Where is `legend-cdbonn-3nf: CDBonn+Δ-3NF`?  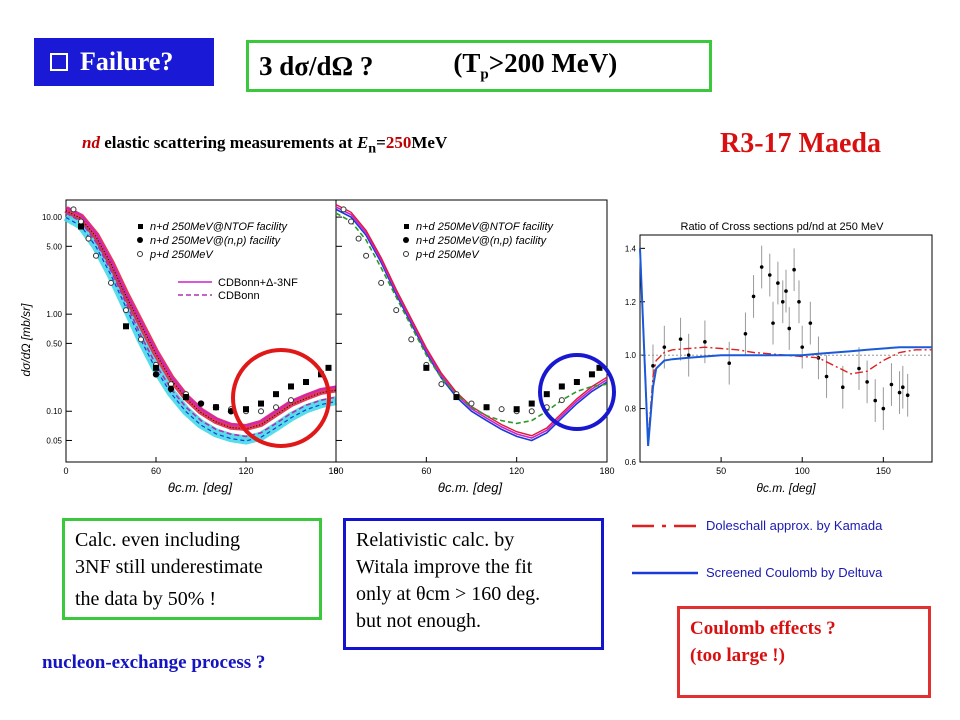 legend-cdbonn-3nf: CDBonn+Δ-3NF is located at coordinates (258, 283).